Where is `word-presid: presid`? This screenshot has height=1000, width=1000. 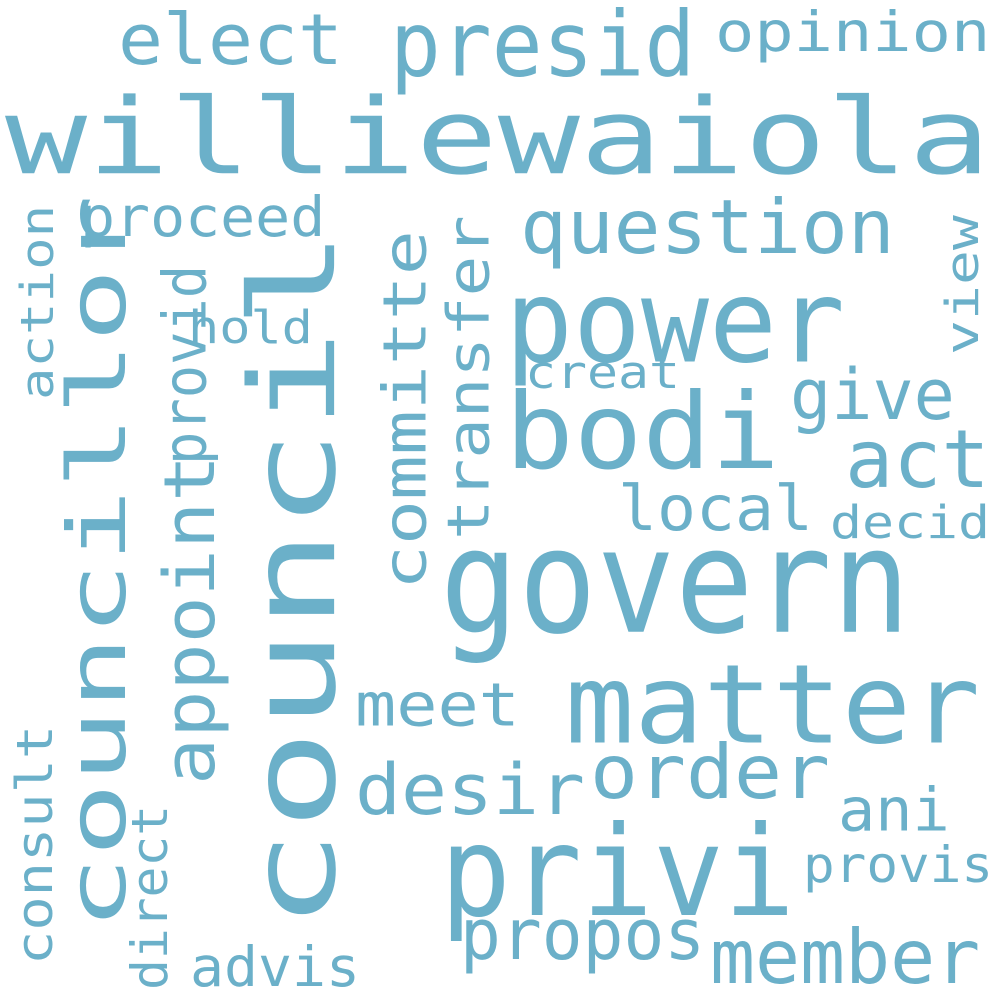 word-presid: presid is located at coordinates (543, 49).